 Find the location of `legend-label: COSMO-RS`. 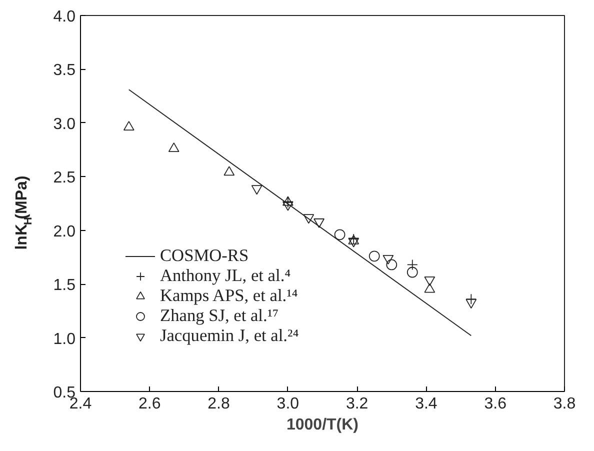

legend-label: COSMO-RS is located at coordinates (204, 256).